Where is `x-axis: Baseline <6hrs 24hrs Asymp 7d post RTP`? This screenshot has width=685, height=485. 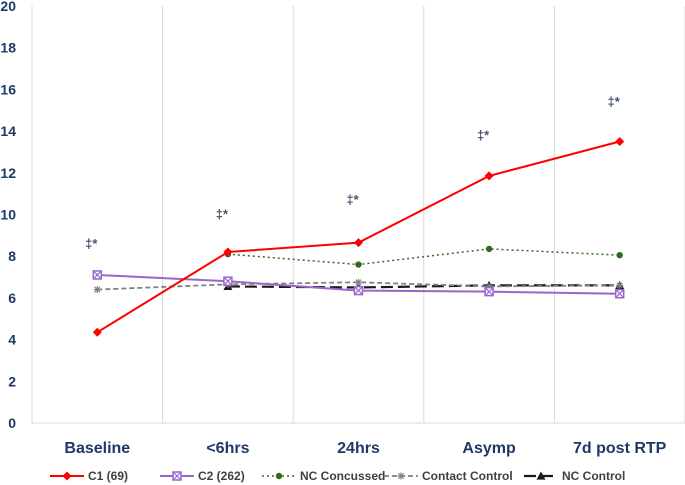 x-axis: Baseline <6hrs 24hrs Asymp 7d post RTP is located at coordinates (365, 448).